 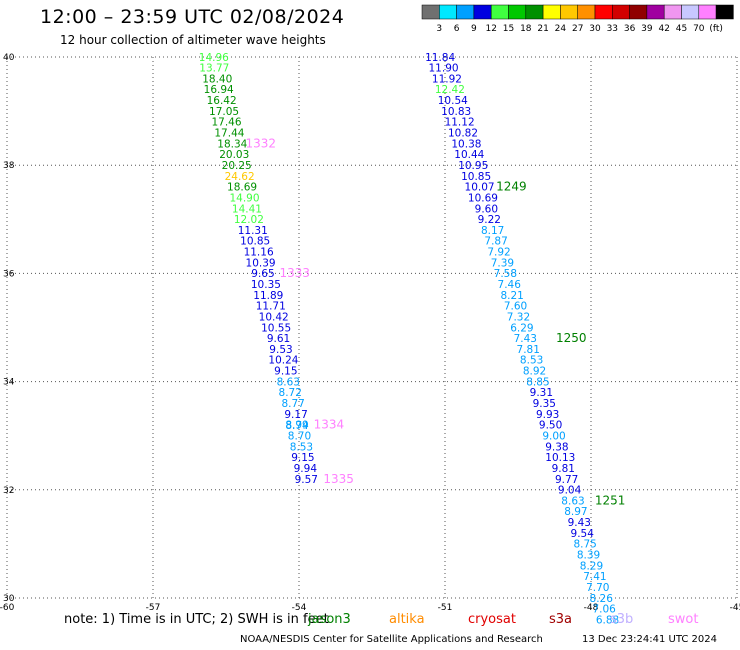 What do you see at coordinates (445, 608) in the screenshot?
I see `x-tick-label: -51` at bounding box center [445, 608].